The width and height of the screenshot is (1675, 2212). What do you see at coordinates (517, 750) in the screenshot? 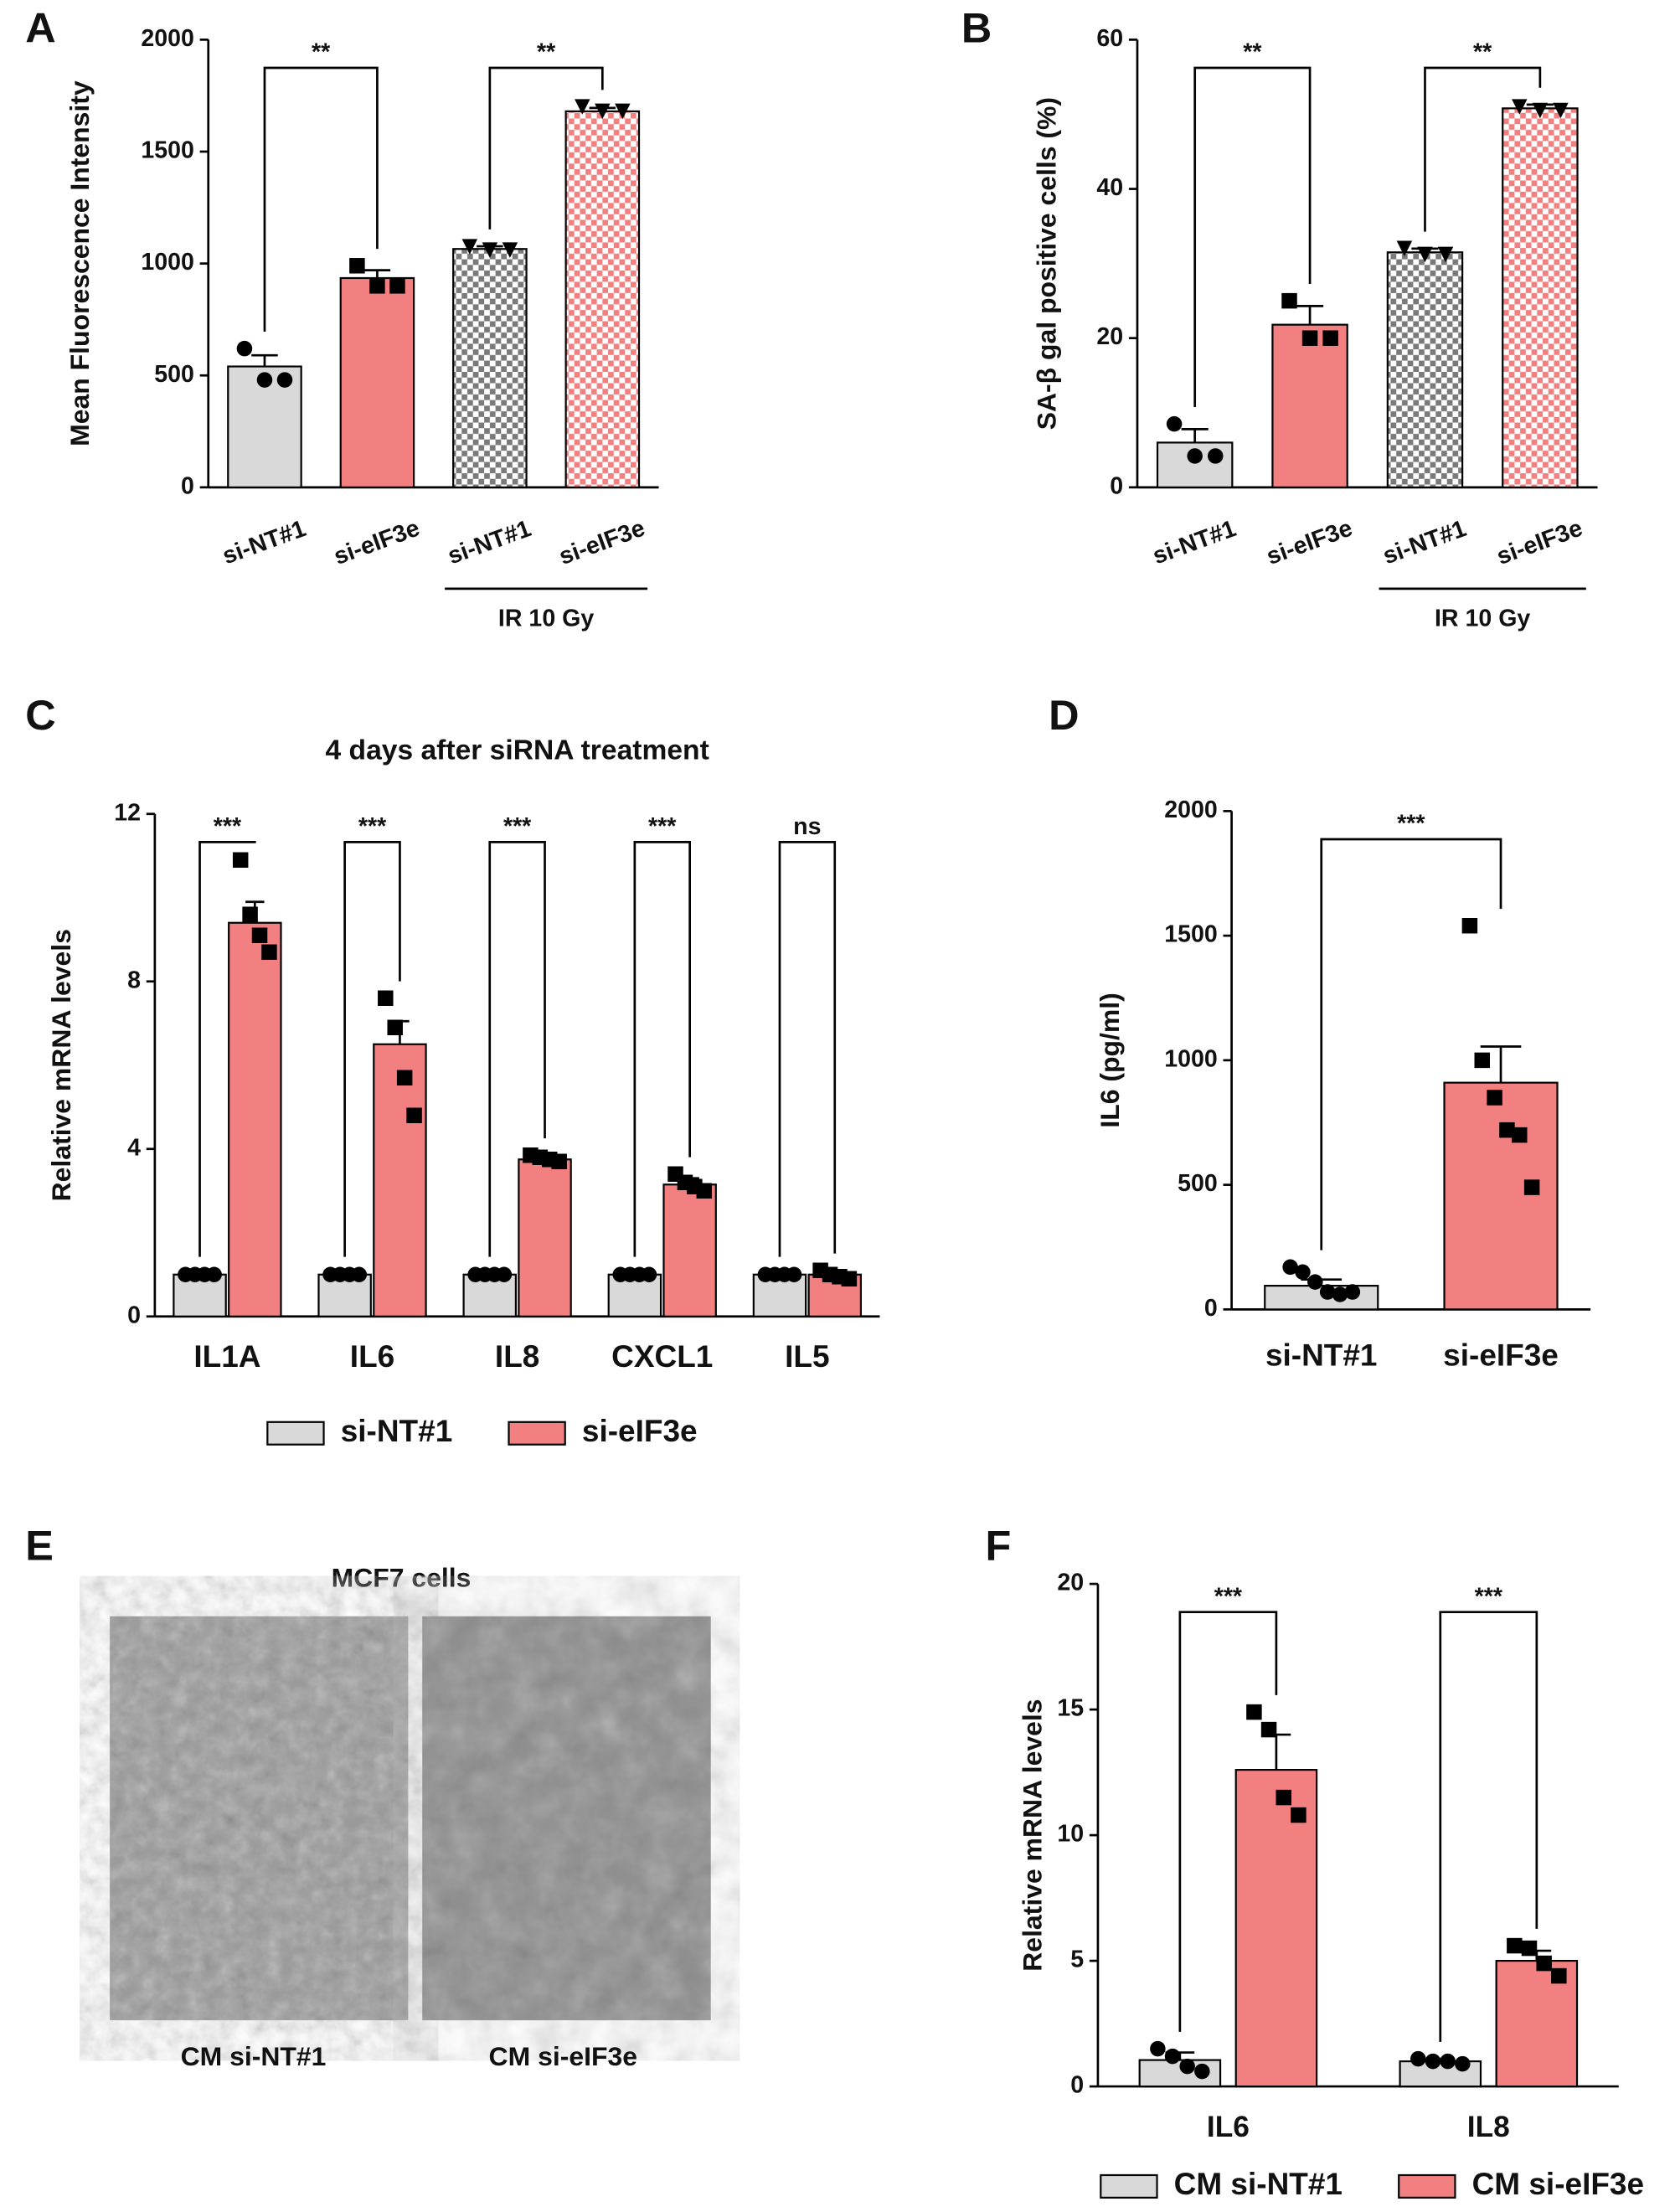
I see `chart-title: 4 days after siRNA treatment` at bounding box center [517, 750].